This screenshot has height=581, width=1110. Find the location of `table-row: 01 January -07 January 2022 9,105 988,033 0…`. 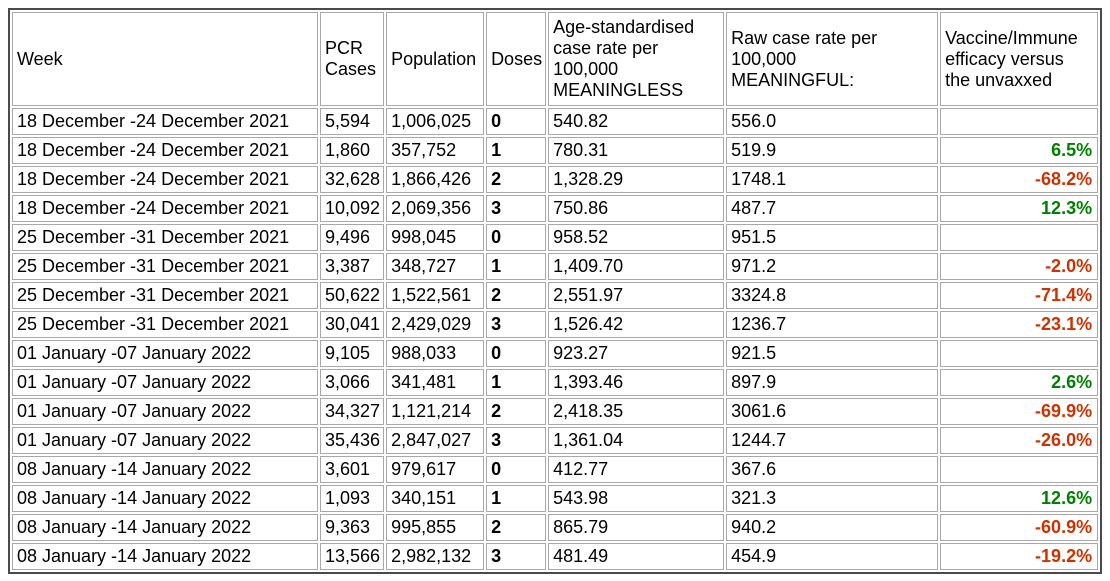

table-row: 01 January -07 January 2022 9,105 988,033 0… is located at coordinates (555, 353).